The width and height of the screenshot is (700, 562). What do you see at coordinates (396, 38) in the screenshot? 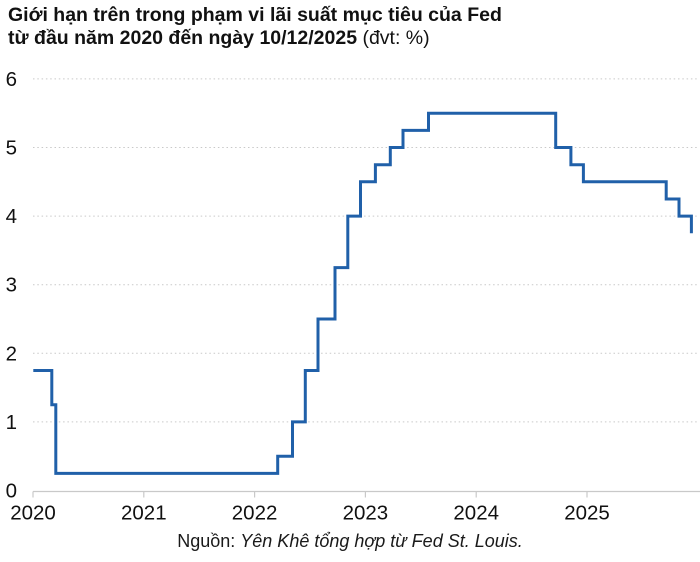
I see `chart-unit-label: (đvt: %)` at bounding box center [396, 38].